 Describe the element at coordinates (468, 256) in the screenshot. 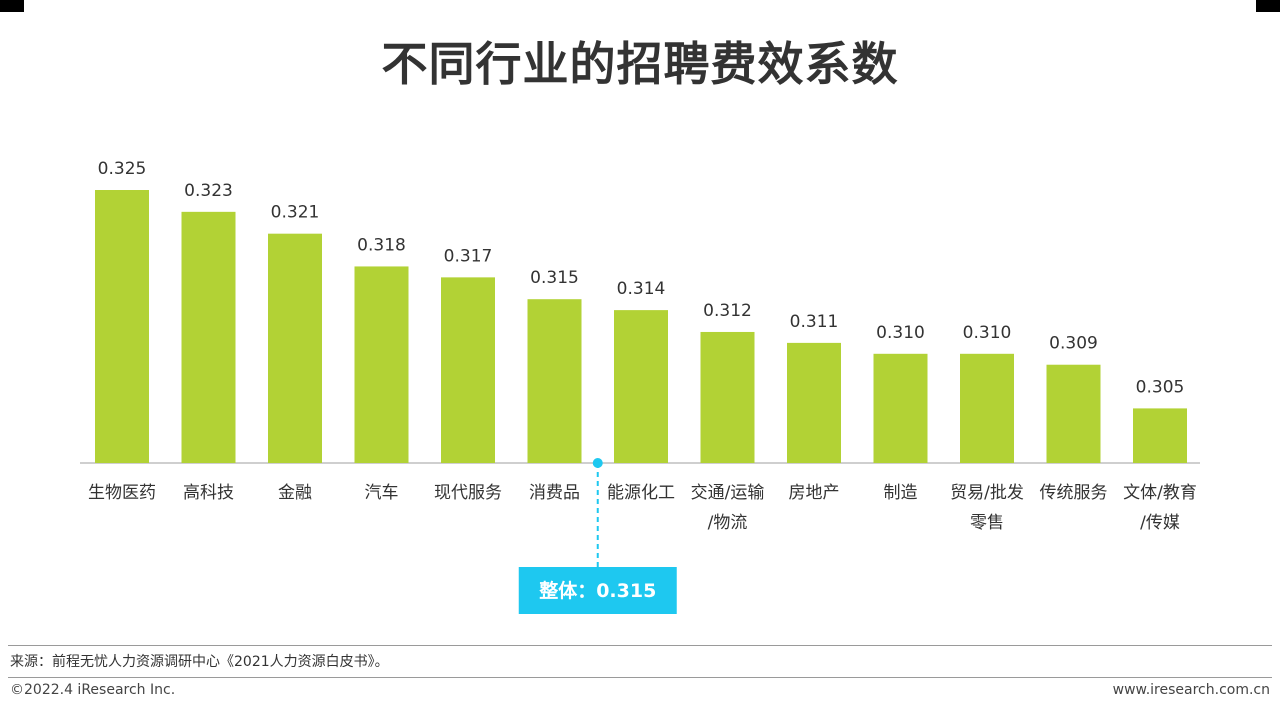

I see `bar-value-label: 0.317` at that location.